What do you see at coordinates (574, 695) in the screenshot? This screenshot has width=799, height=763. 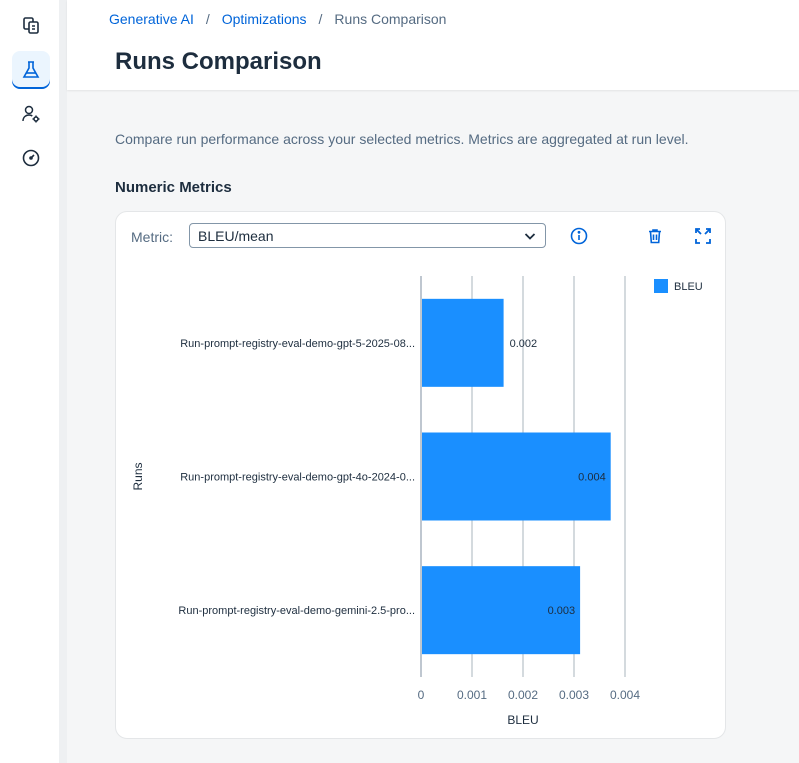 I see `x-tick-label: 0.003` at bounding box center [574, 695].